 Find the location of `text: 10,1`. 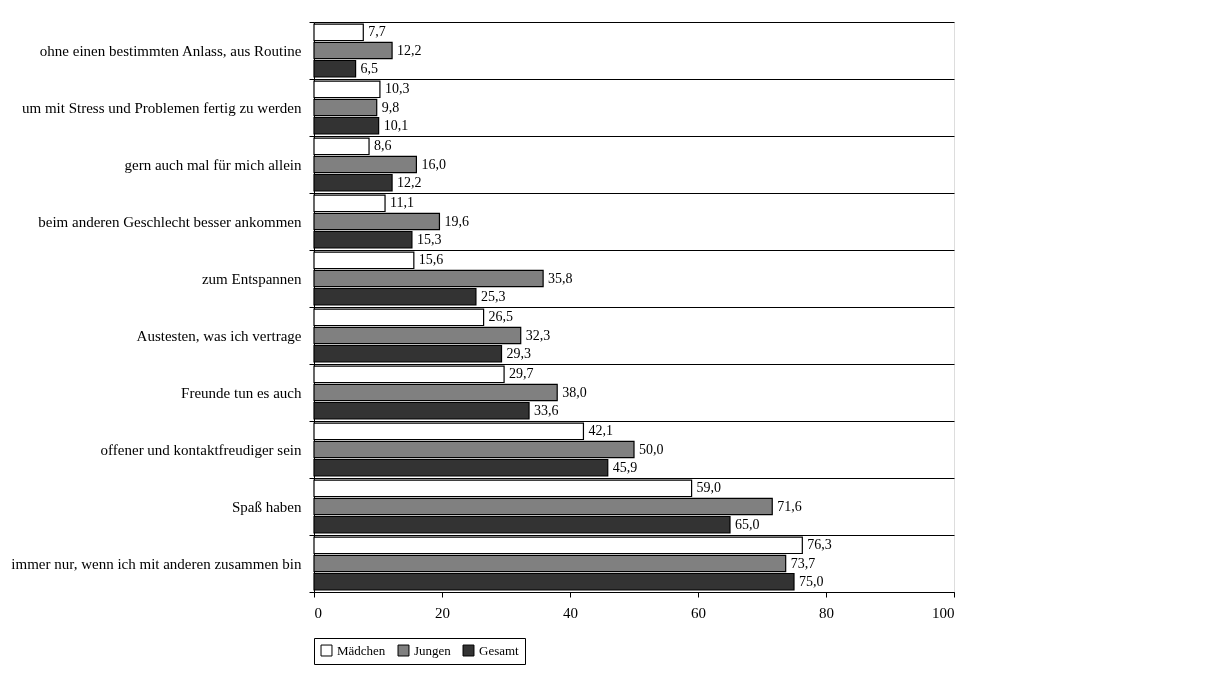

text: 10,1 is located at coordinates (396, 125).